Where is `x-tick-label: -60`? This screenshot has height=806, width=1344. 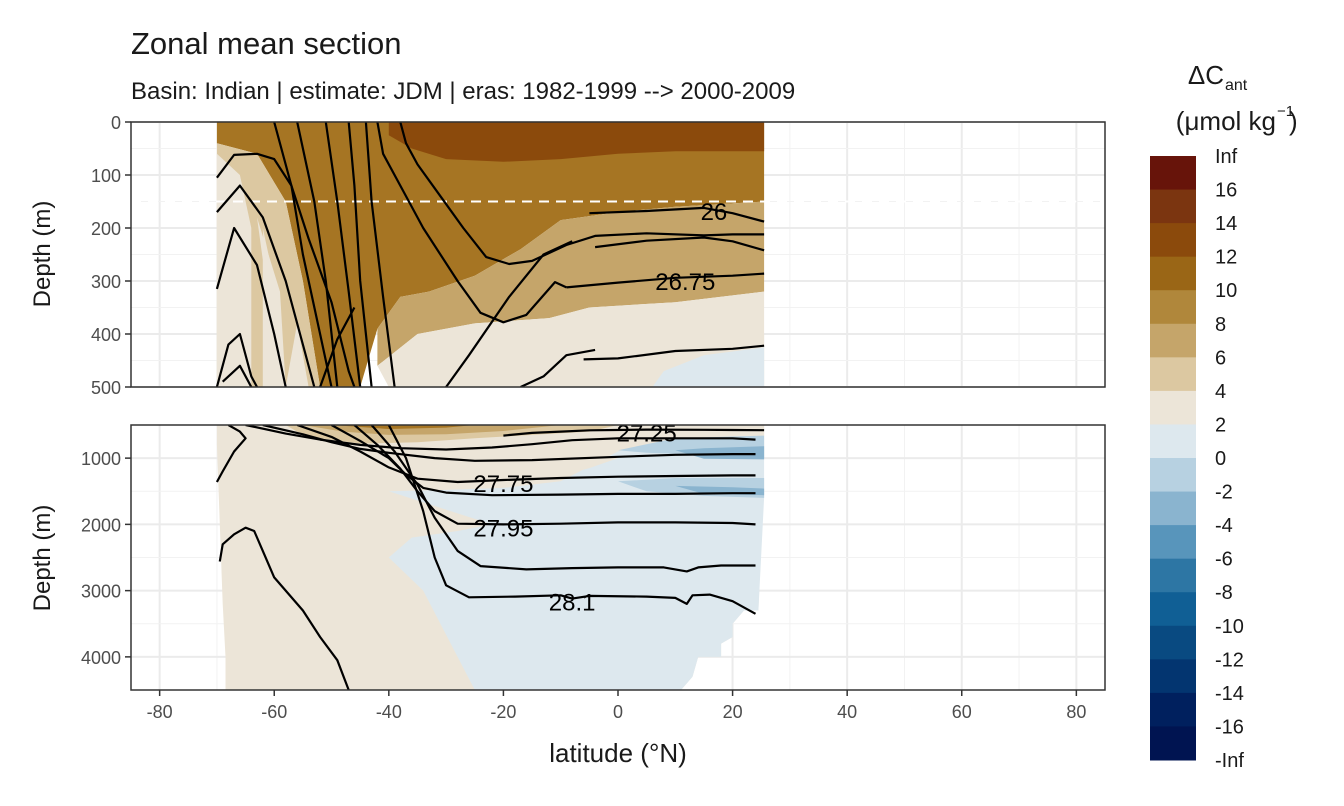 x-tick-label: -60 is located at coordinates (274, 712).